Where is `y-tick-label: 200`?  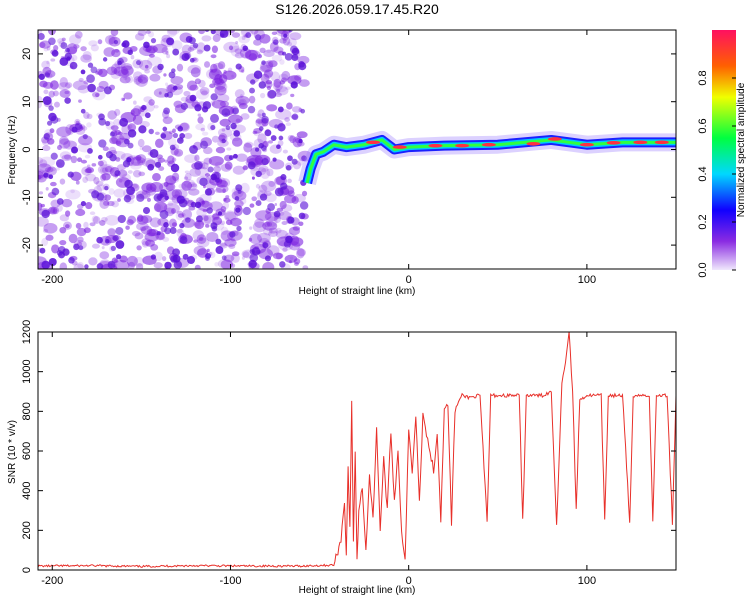 y-tick-label: 200 is located at coordinates (27, 530).